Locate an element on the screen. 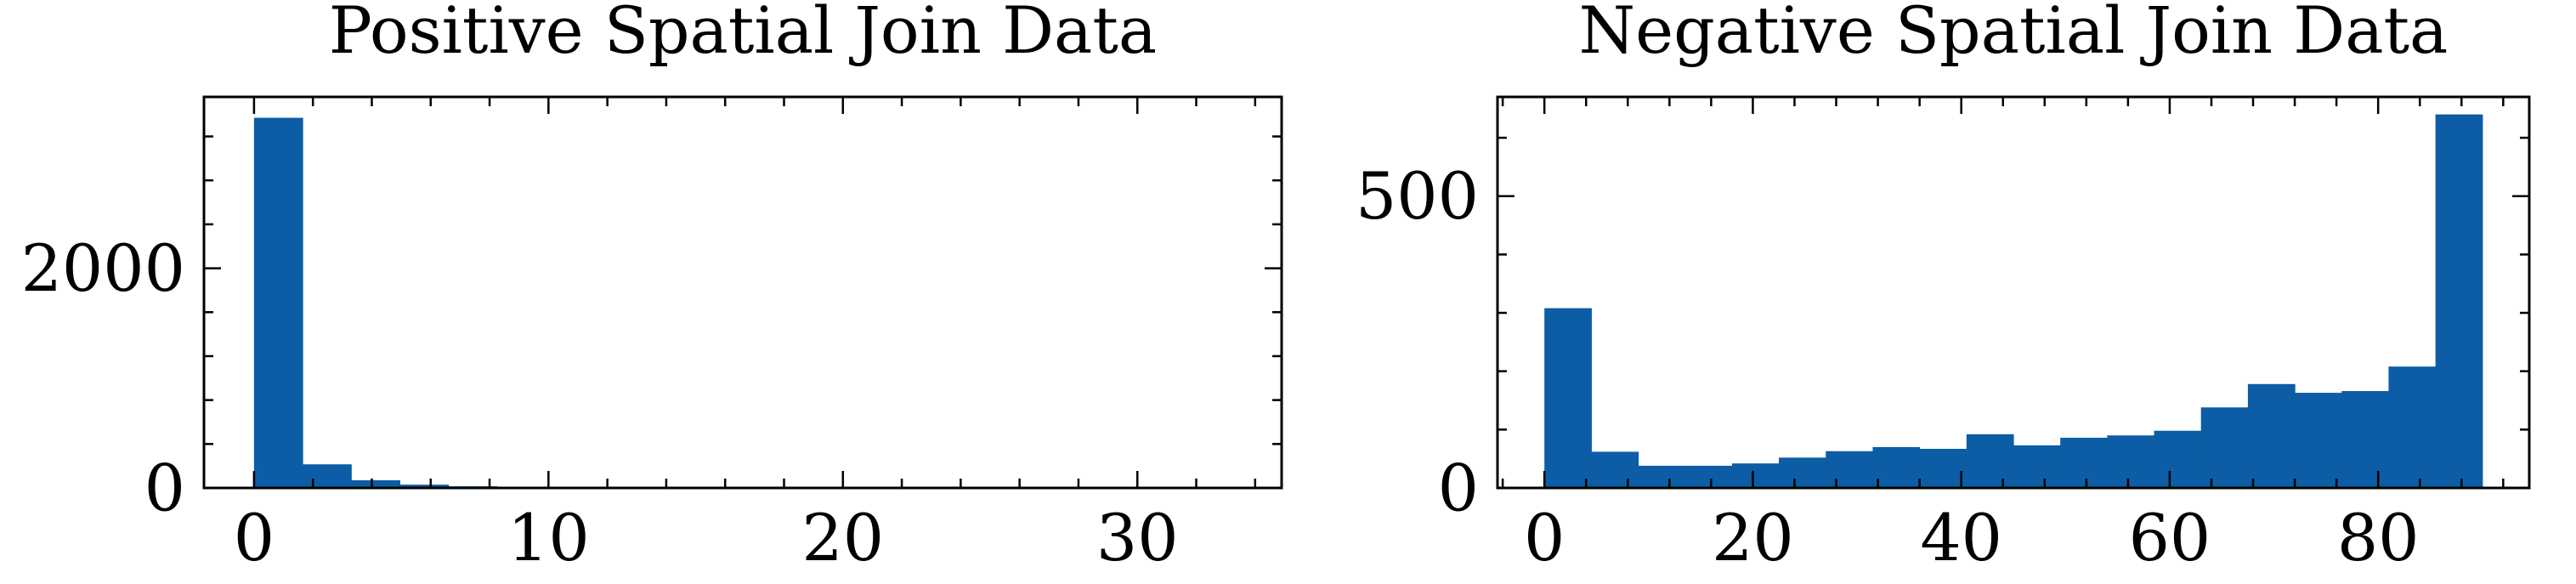  x-tick-label: 10 is located at coordinates (548, 537).